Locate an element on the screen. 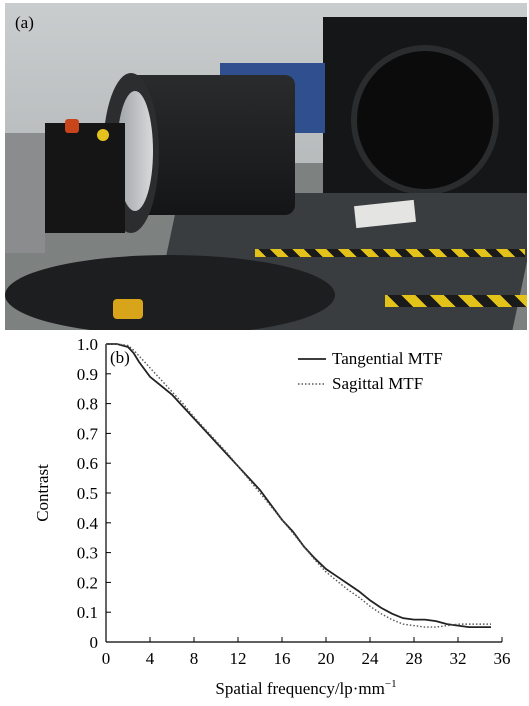 The height and width of the screenshot is (706, 529). y-tick-label-5: 0.5 is located at coordinates (87, 493).